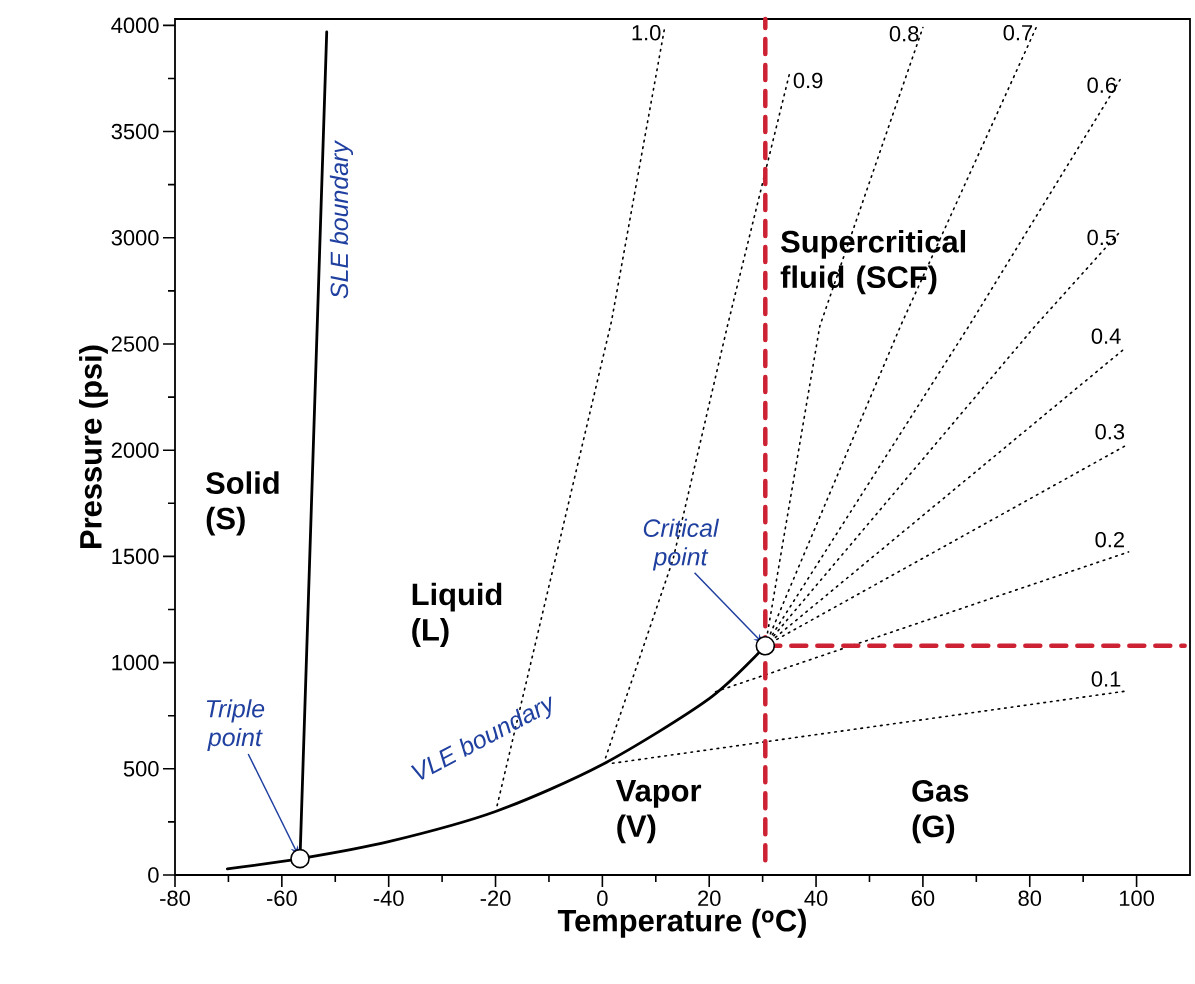  I want to click on annotation: SLE boundary, so click(341, 219).